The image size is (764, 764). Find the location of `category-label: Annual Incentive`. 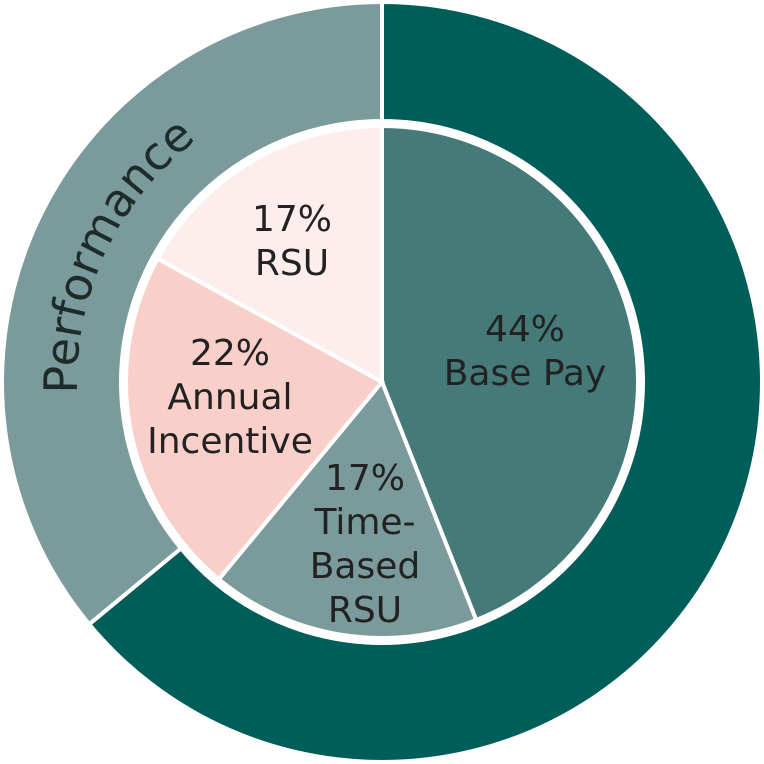

category-label: Annual Incentive is located at coordinates (230, 419).